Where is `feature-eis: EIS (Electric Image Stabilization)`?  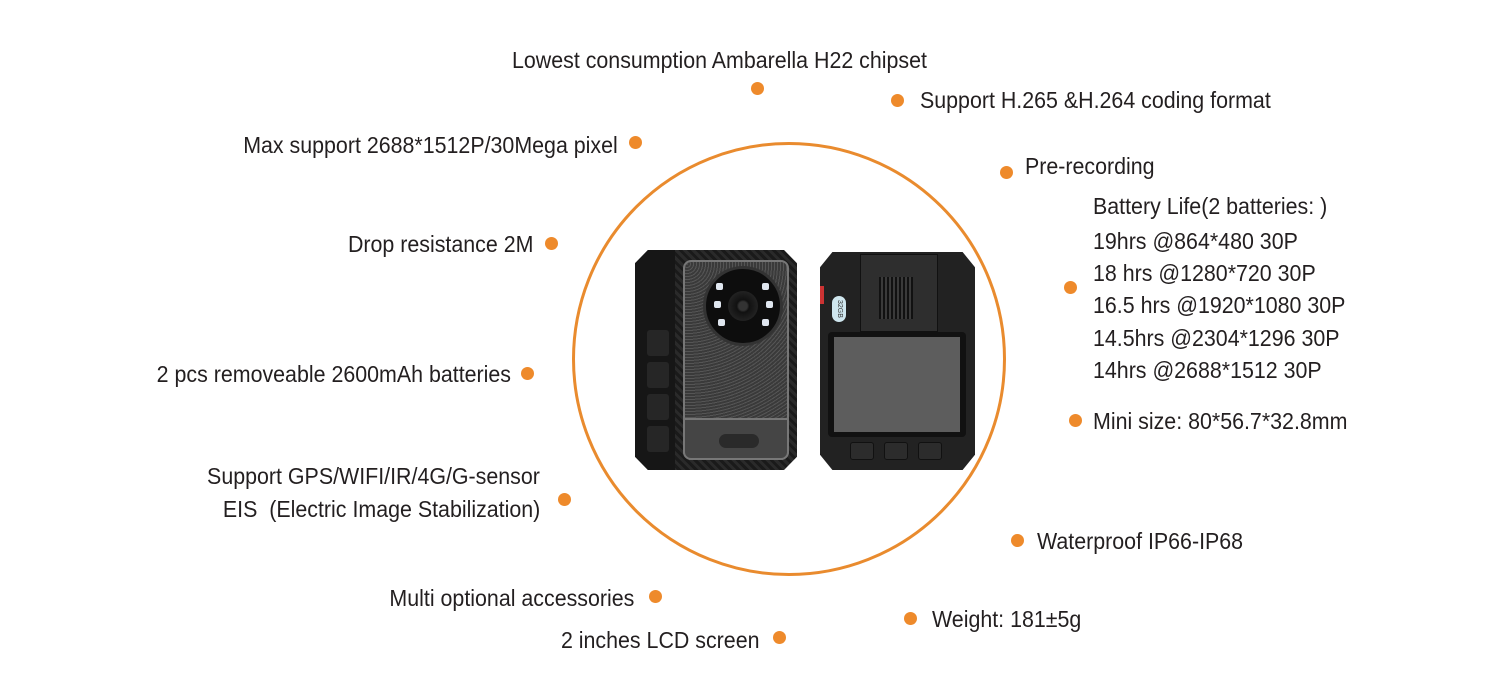 feature-eis: EIS (Electric Image Stabilization) is located at coordinates (381, 509).